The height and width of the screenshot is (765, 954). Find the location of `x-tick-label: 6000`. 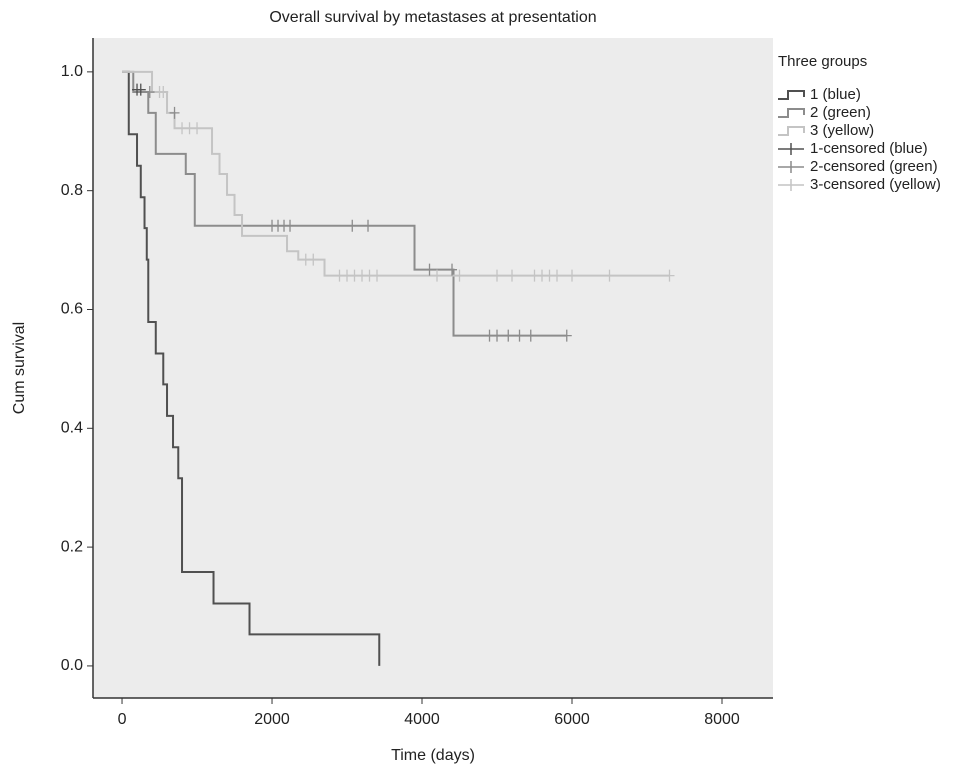

x-tick-label: 6000 is located at coordinates (572, 719).